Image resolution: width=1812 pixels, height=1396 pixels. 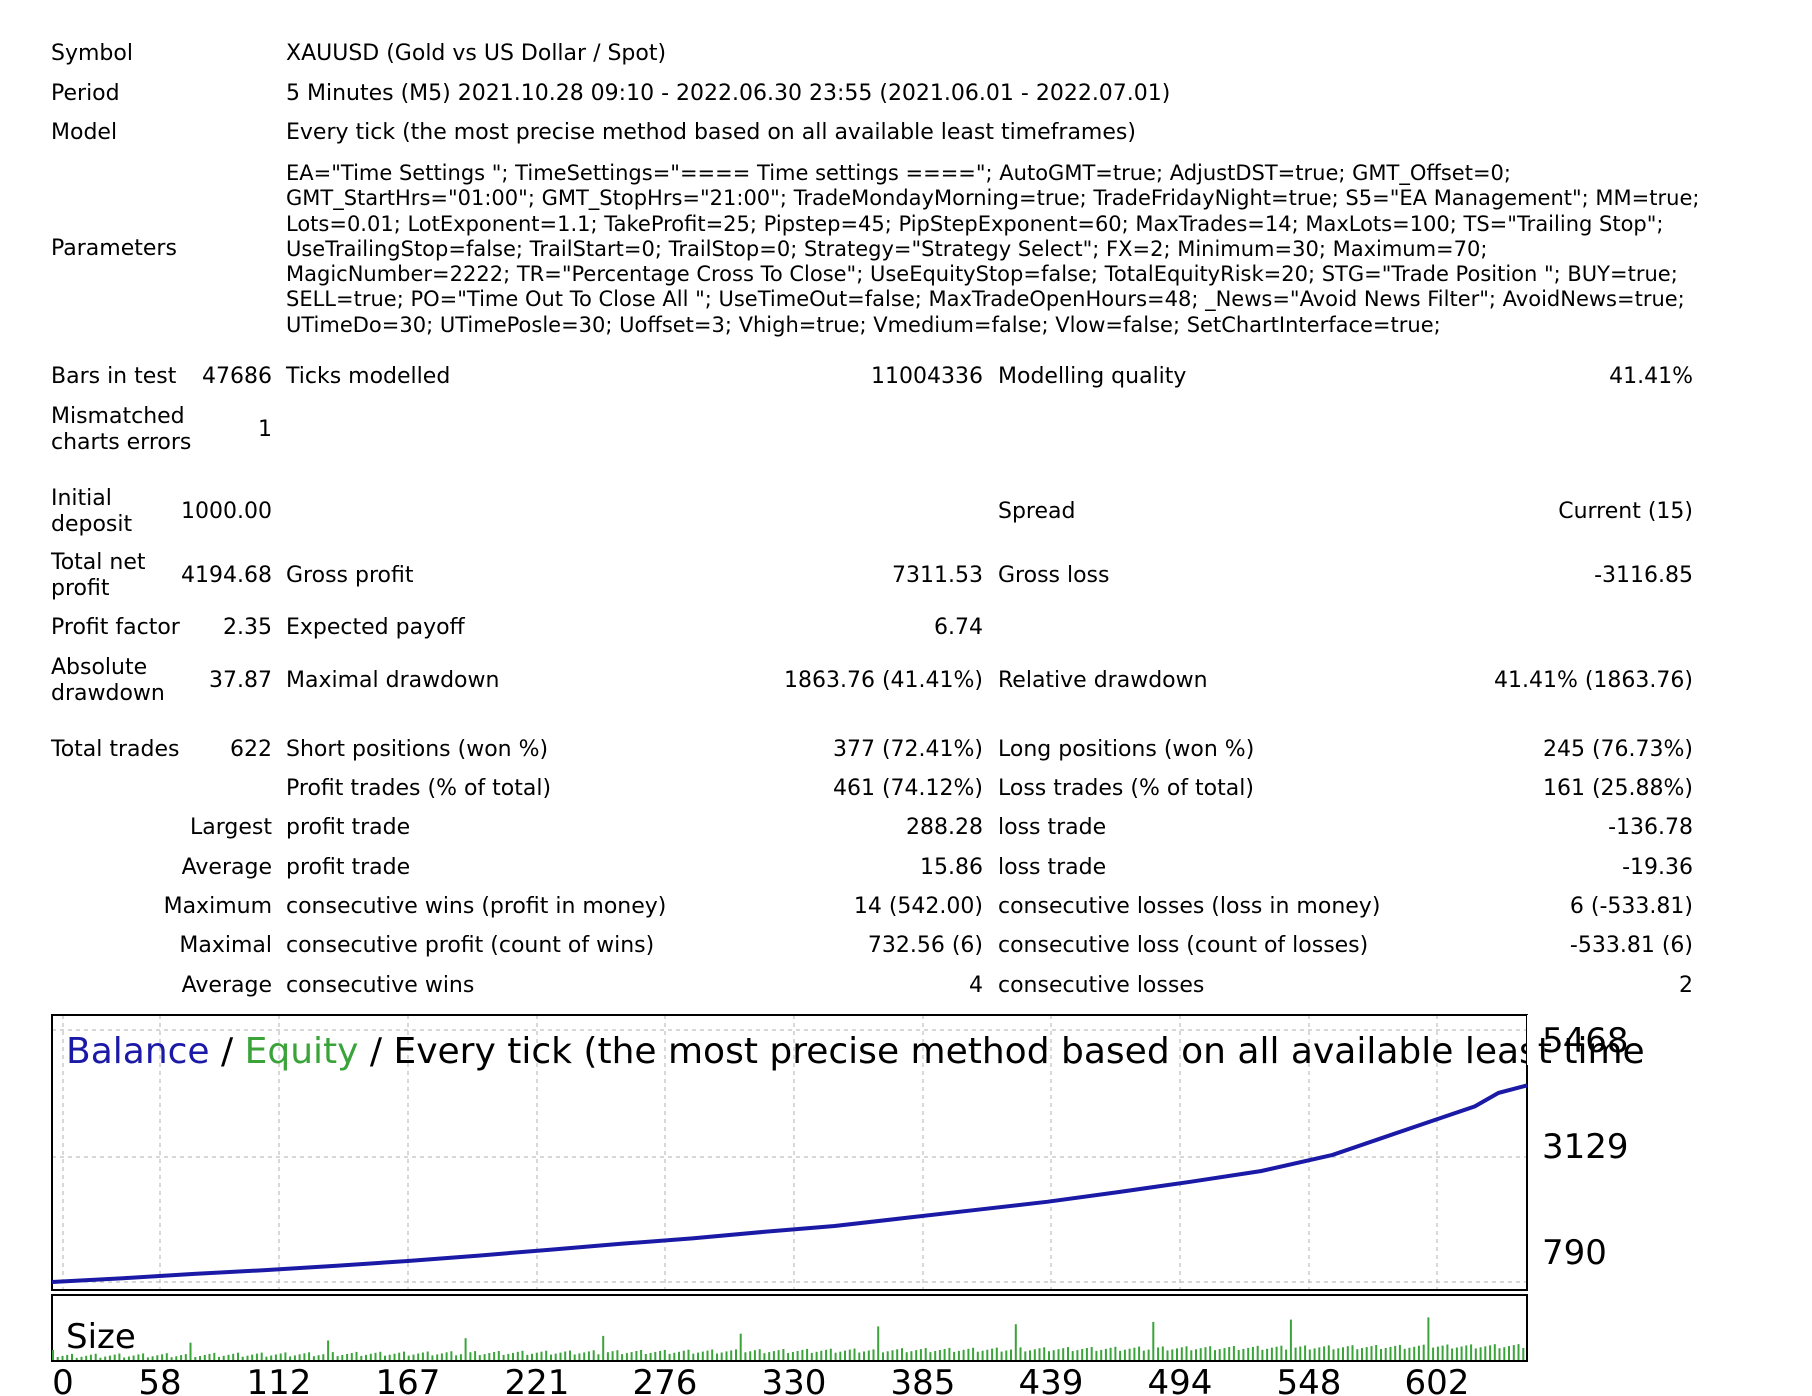 I want to click on y-tick-label: 3129, so click(x=1585, y=1147).